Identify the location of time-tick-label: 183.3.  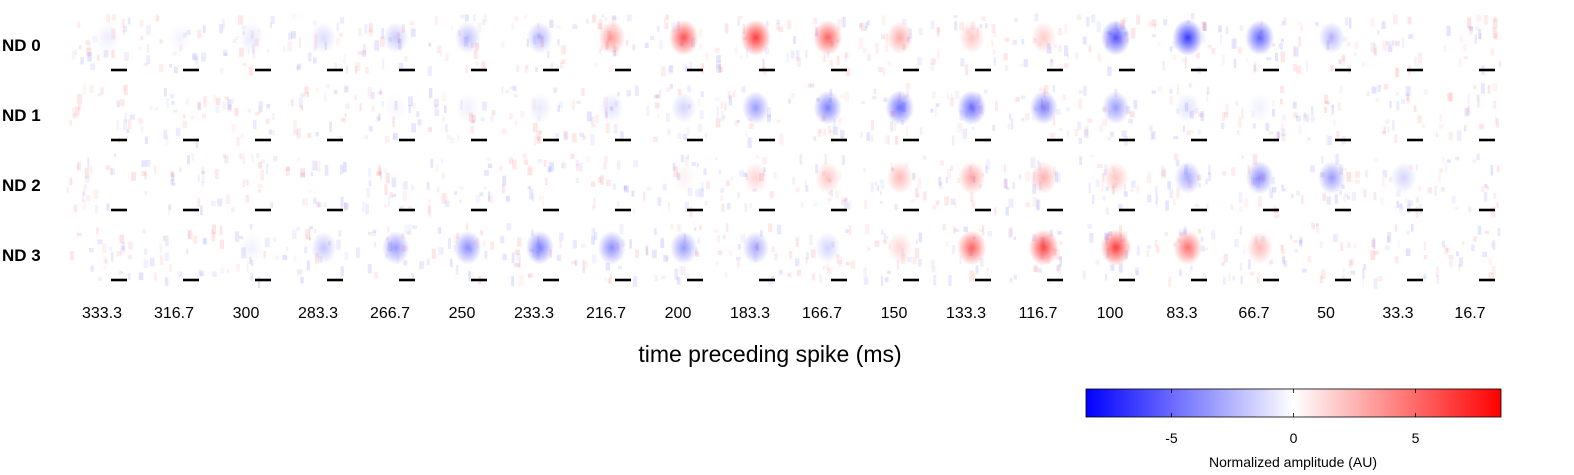
(750, 313).